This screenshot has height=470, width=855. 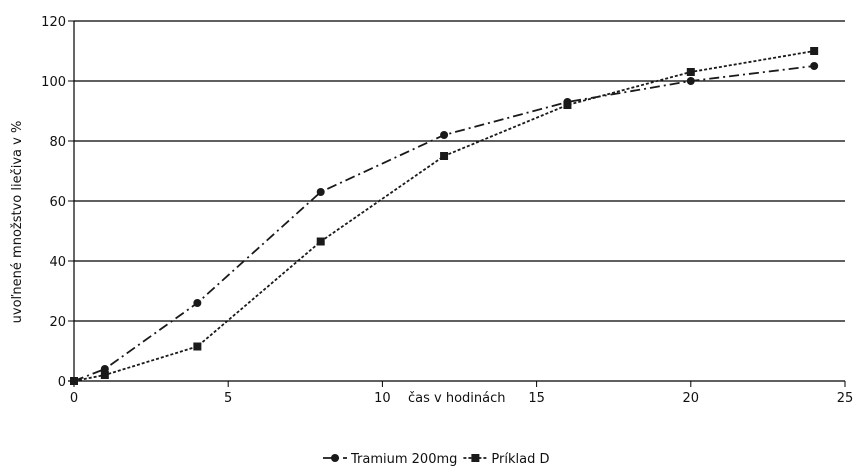 I want to click on y-axis-label: uvoľnené množstvo liečiva v %, so click(x=17, y=222).